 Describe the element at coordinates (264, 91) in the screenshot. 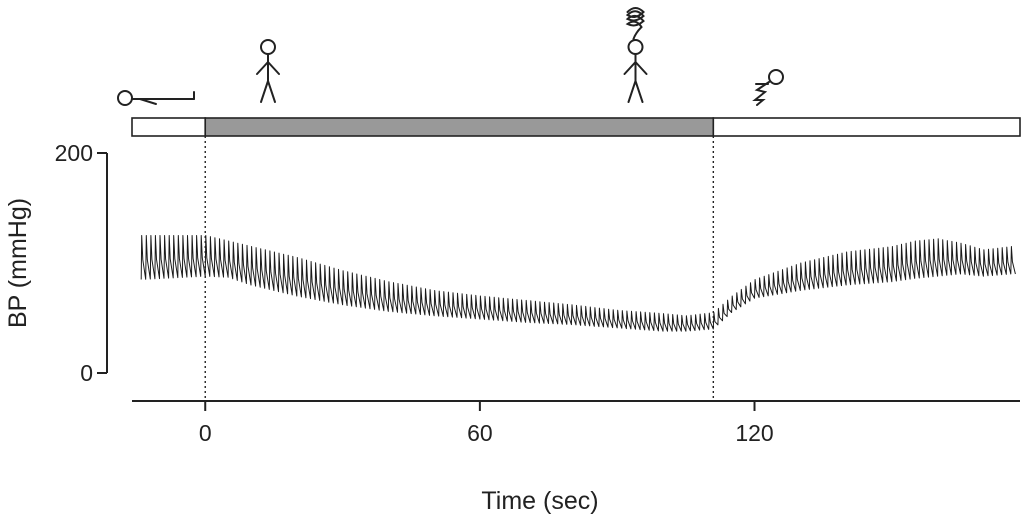

I see `standing-person-icon-leg-l` at that location.